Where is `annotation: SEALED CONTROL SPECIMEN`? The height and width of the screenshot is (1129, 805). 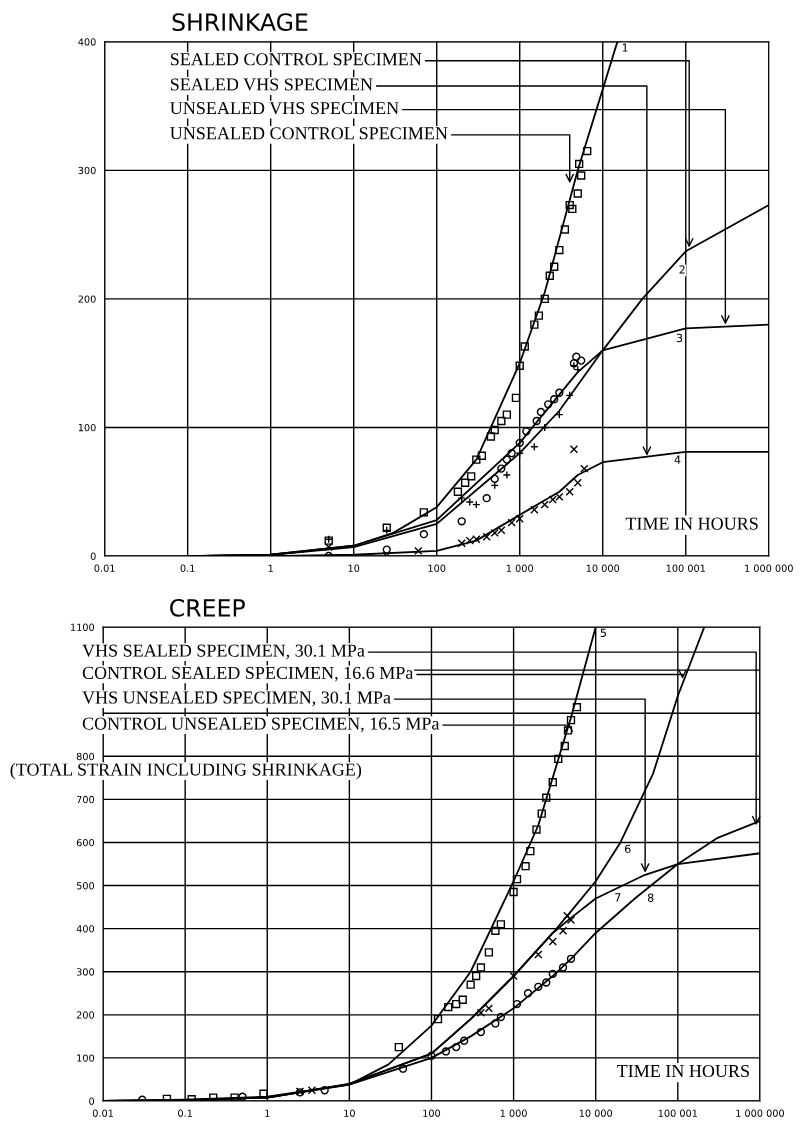 annotation: SEALED CONTROL SPECIMEN is located at coordinates (296, 59).